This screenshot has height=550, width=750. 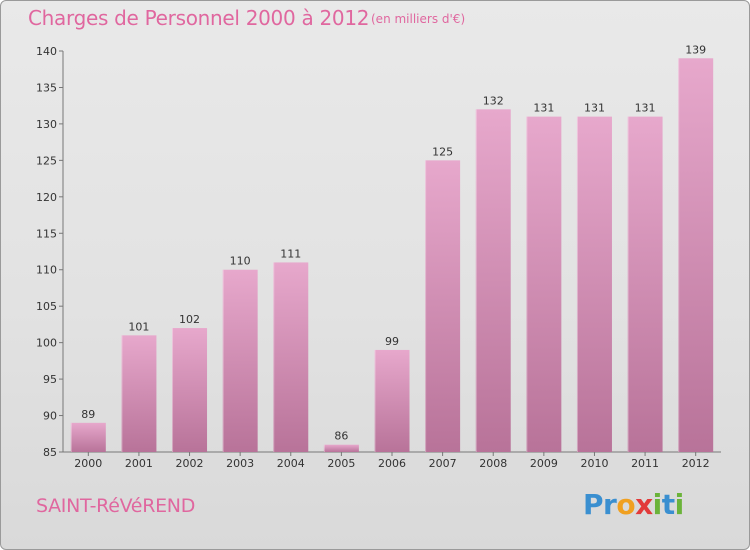 I want to click on chart-title: Charges de Personnel 2000 à 2012, so click(x=199, y=18).